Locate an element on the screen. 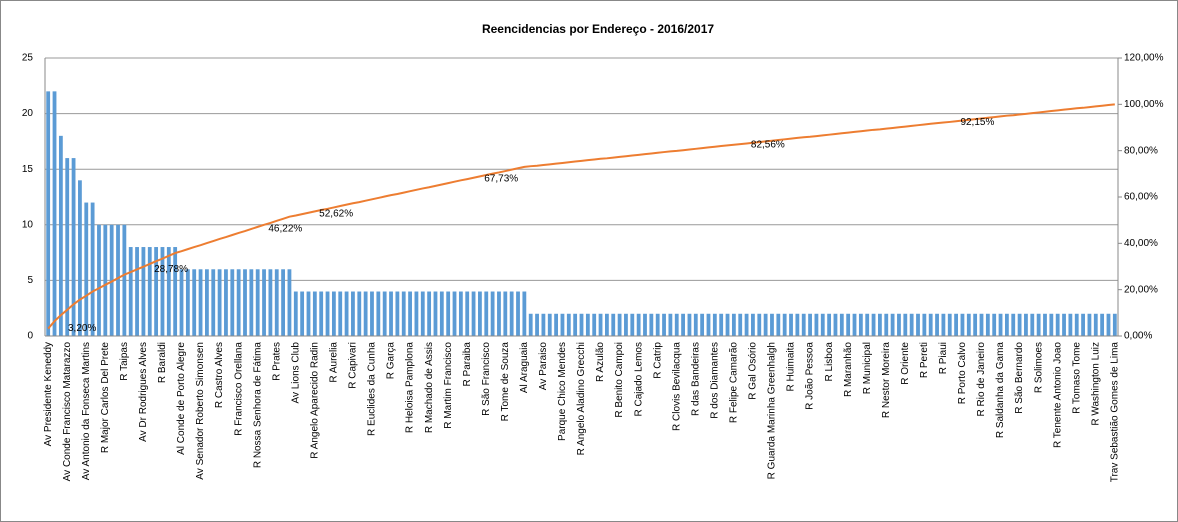  x-tick-label: R Huimaita is located at coordinates (791, 367).